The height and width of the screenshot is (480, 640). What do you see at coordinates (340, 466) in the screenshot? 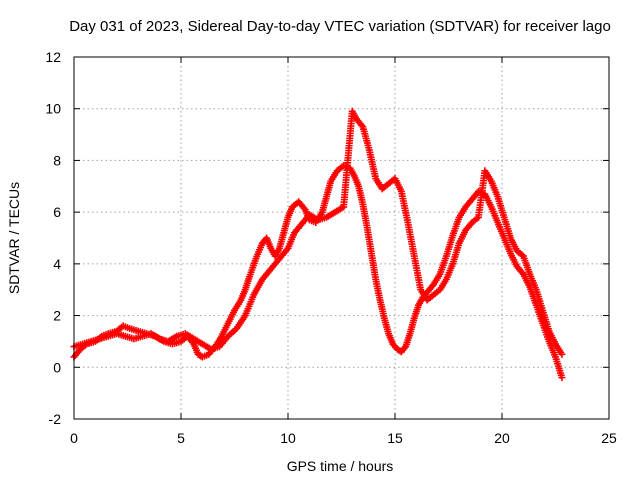
I see `x-axis-label: GPS time / hours` at bounding box center [340, 466].